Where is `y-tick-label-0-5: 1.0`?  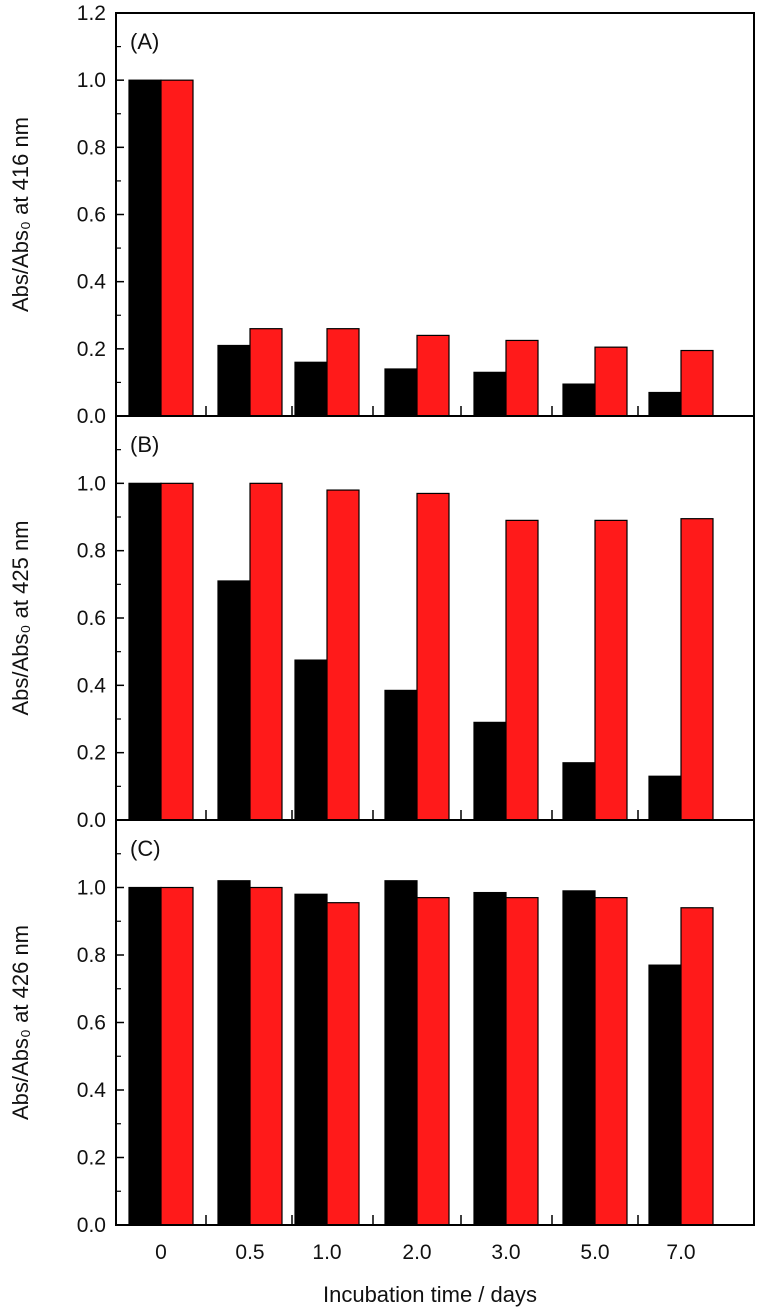
y-tick-label-0-5: 1.0 is located at coordinates (91, 80).